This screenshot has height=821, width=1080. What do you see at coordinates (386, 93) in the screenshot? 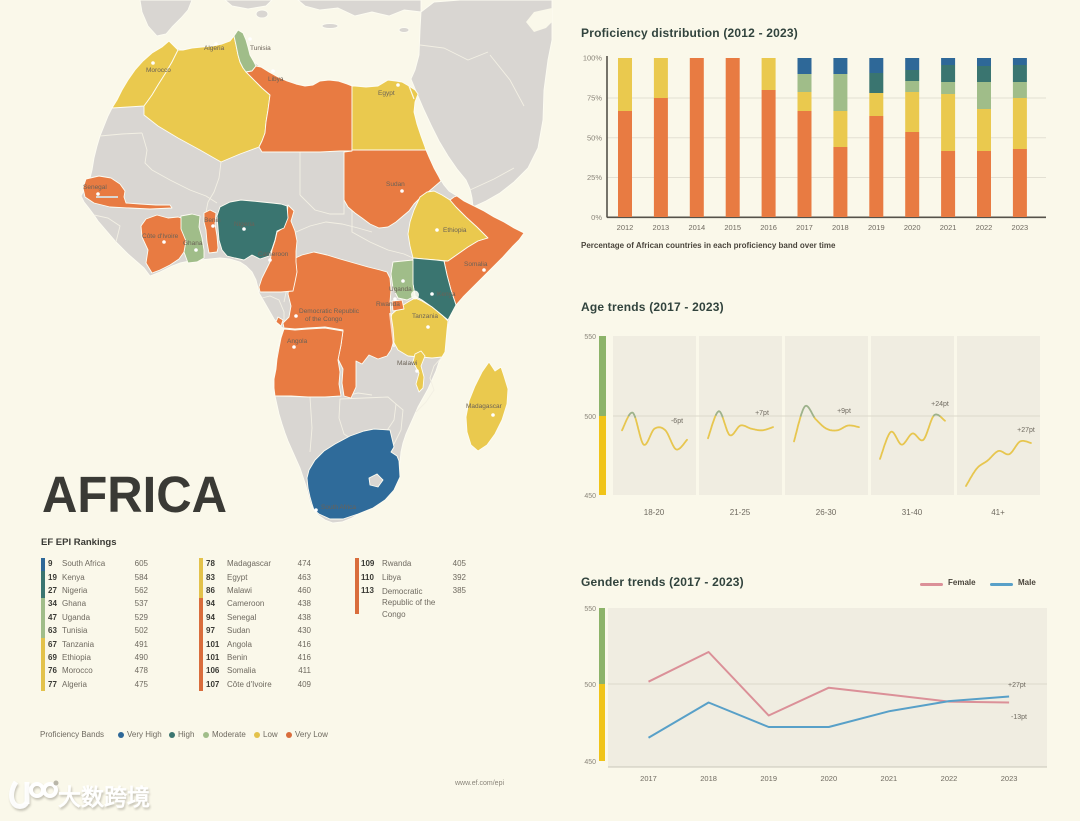
I see `svg-text: Egypt` at bounding box center [386, 93].